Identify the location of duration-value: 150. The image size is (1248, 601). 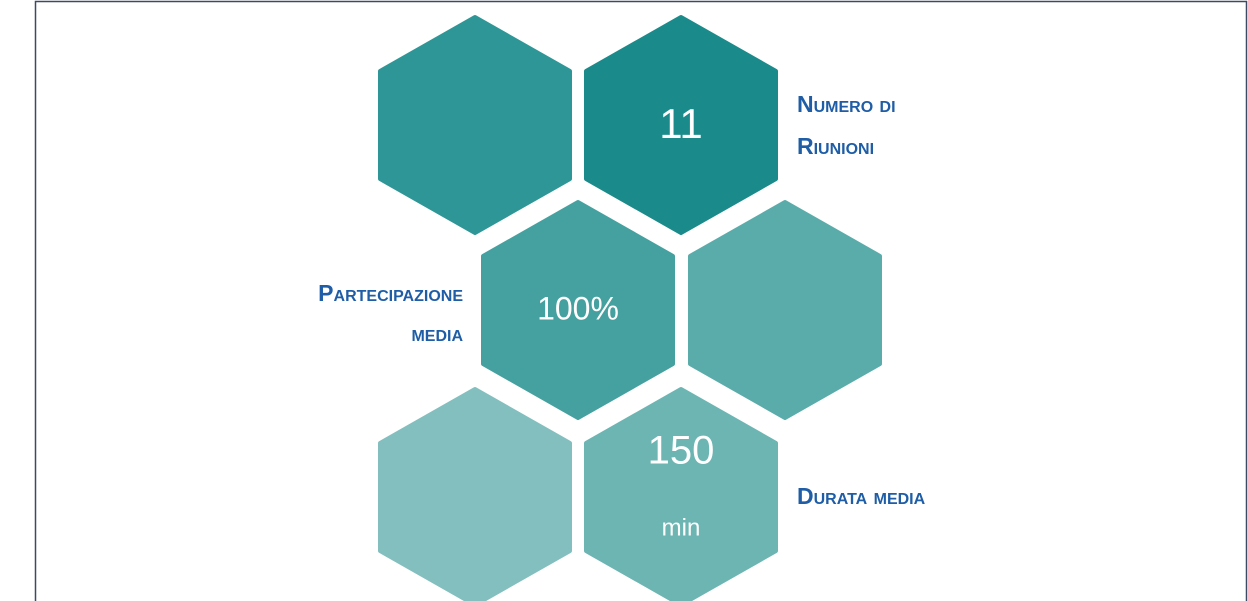
(681, 451).